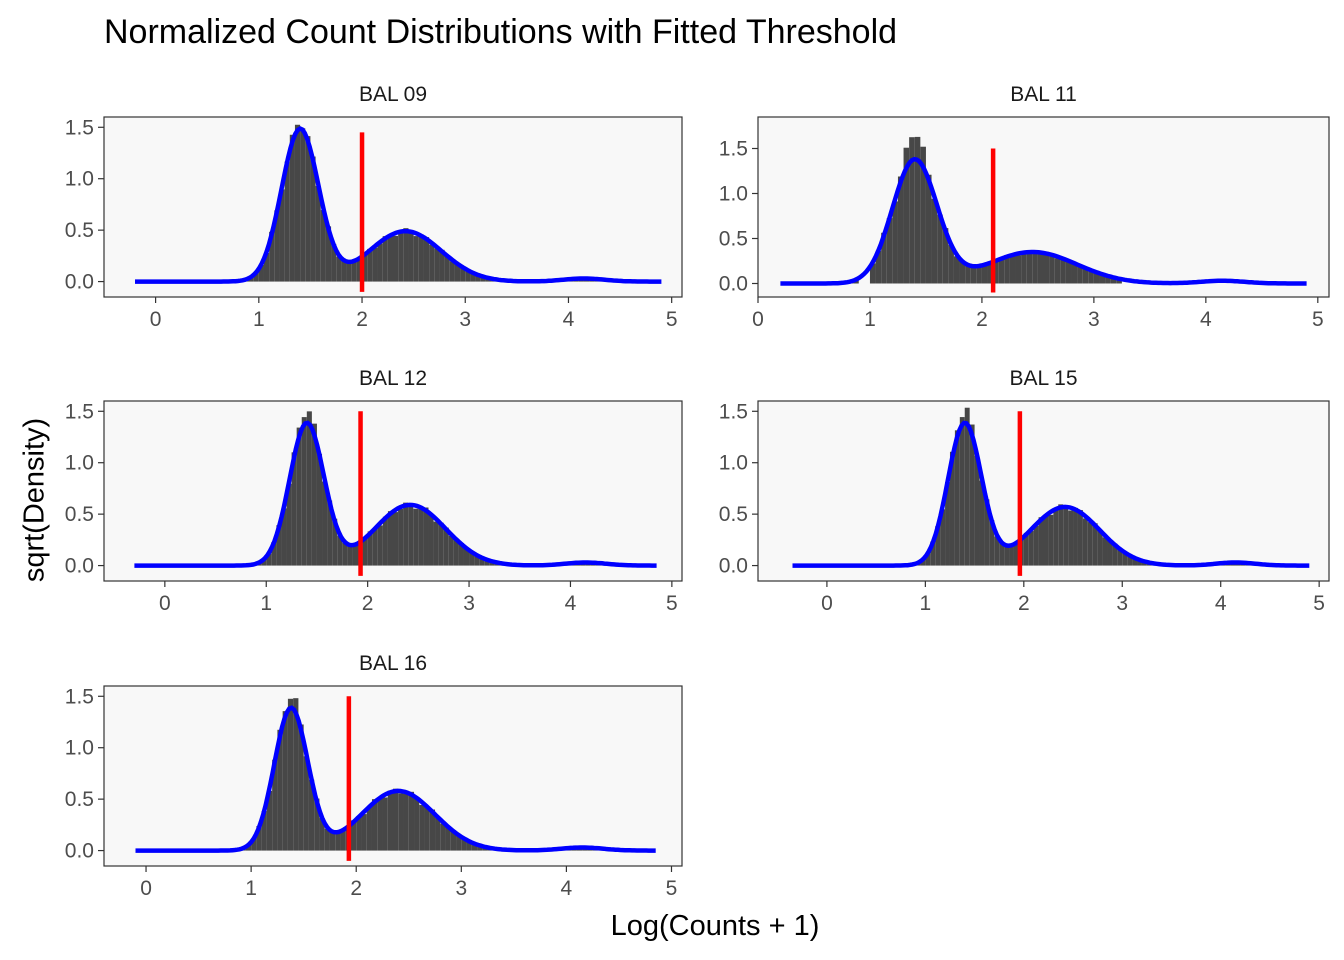 This screenshot has width=1344, height=960. What do you see at coordinates (982, 319) in the screenshot?
I see `x-tick-label: 2` at bounding box center [982, 319].